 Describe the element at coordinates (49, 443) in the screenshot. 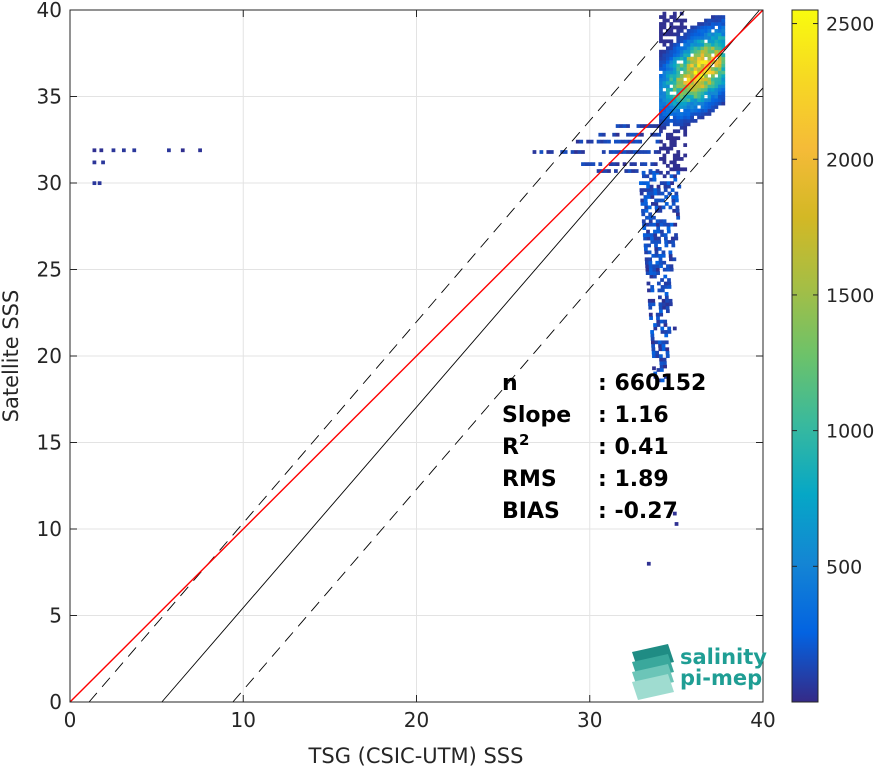

I see `y-tick-label: 15` at that location.